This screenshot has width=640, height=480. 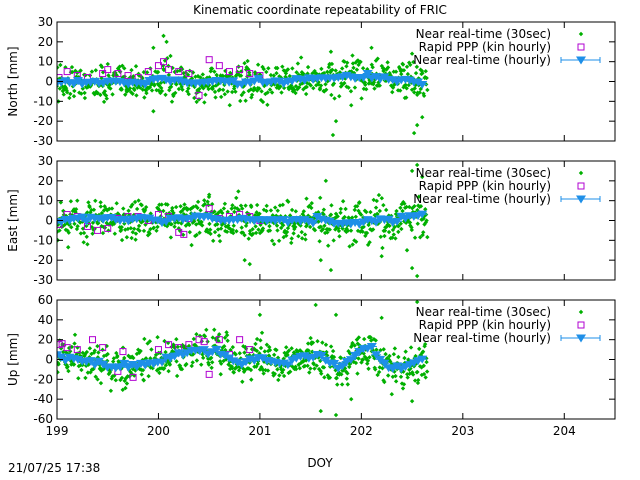 What do you see at coordinates (43, 101) in the screenshot?
I see `y-tick-label: -10` at bounding box center [43, 101].